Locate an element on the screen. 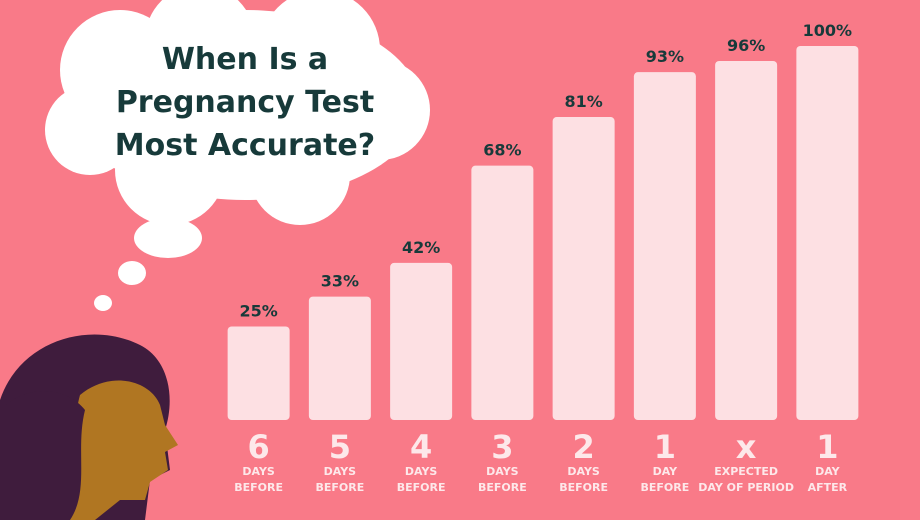  category-note: AFTER is located at coordinates (828, 487).